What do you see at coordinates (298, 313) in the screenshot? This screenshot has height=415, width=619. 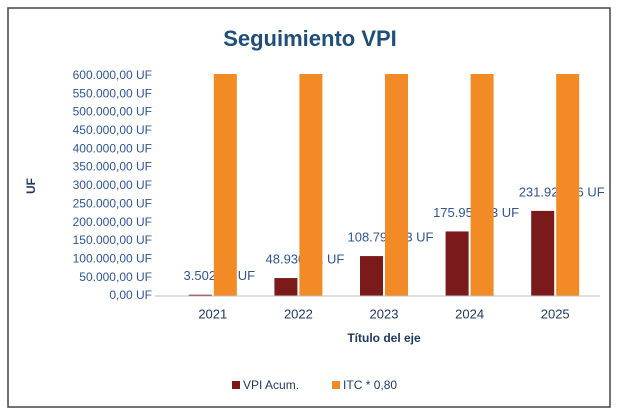 I see `x-tick-label: 2022` at bounding box center [298, 313].